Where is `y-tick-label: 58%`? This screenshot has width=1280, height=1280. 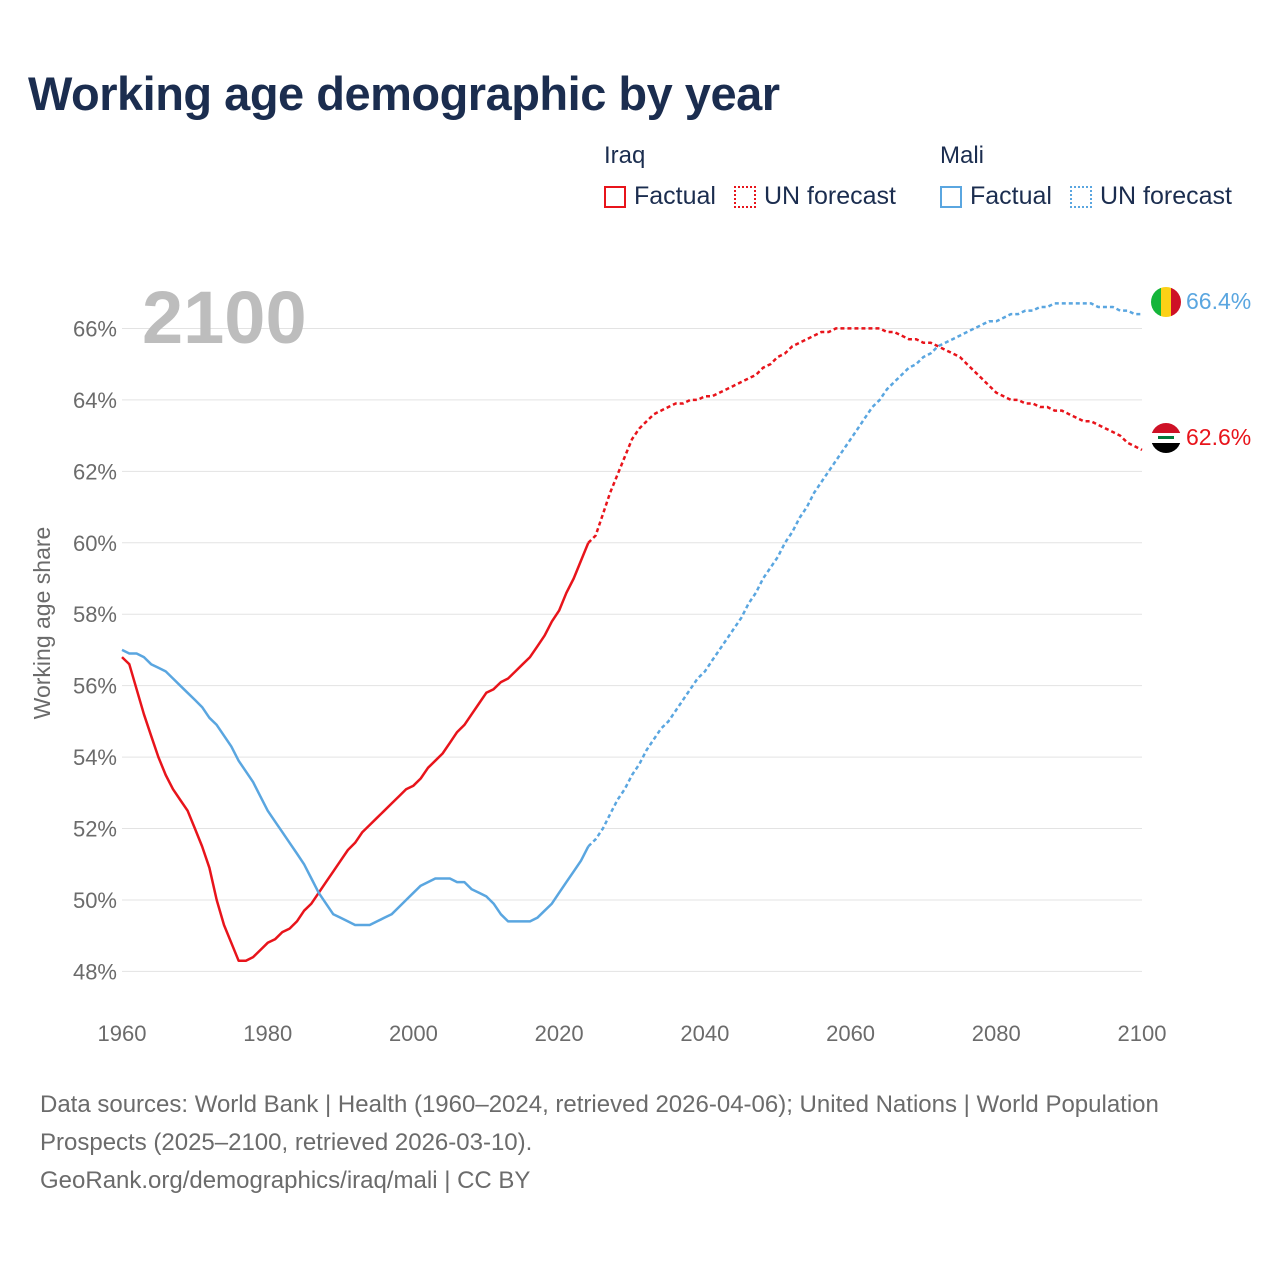 y-tick-label: 58% is located at coordinates (95, 614).